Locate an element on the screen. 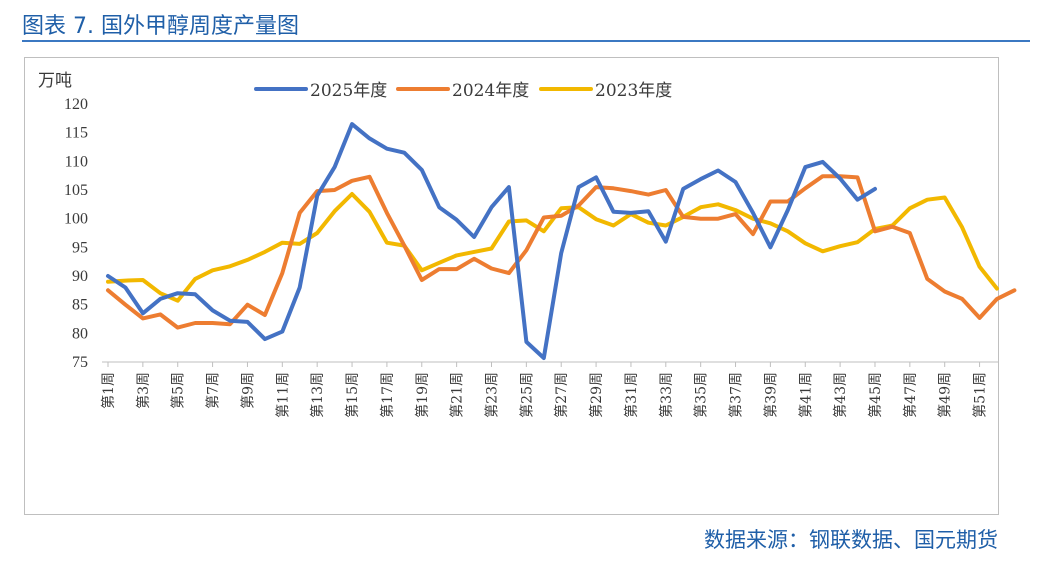 Image resolution: width=1060 pixels, height=562 pixels. figure-title: 图表 7. 国外甲醇周度产量图 is located at coordinates (160, 26).